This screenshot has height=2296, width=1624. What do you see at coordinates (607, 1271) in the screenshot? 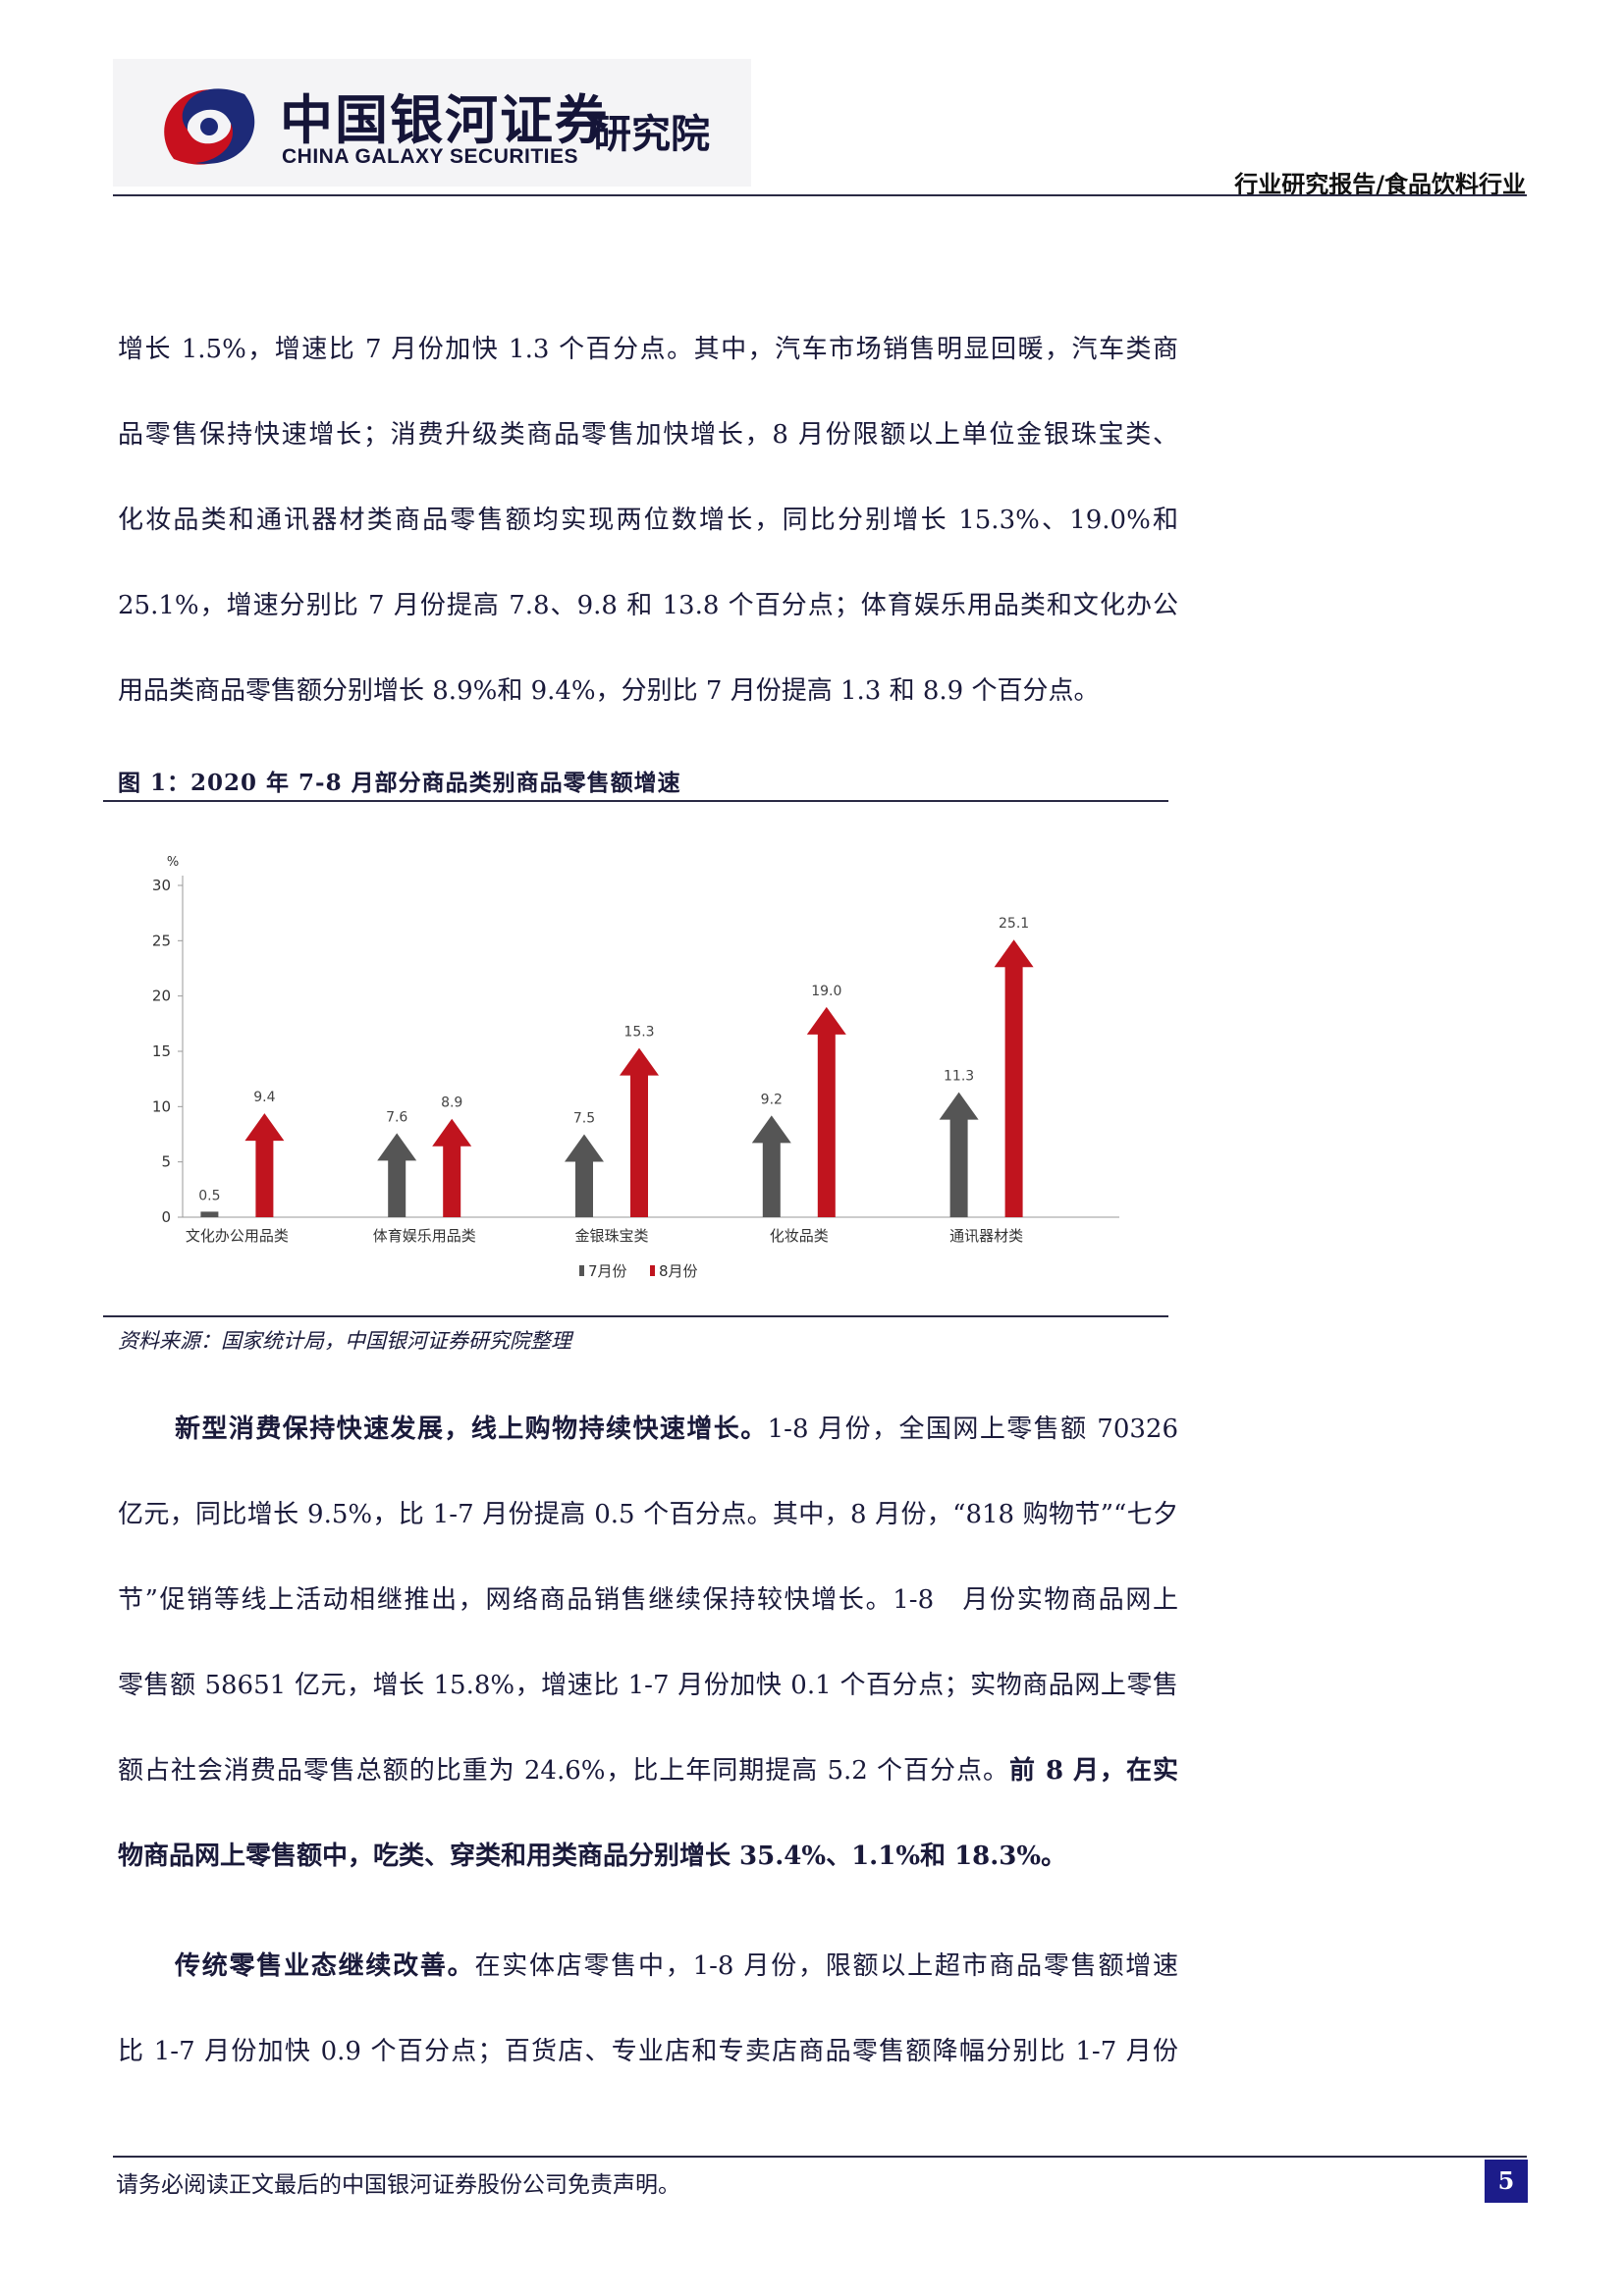
I see `legend-label: 7月份` at bounding box center [607, 1271].